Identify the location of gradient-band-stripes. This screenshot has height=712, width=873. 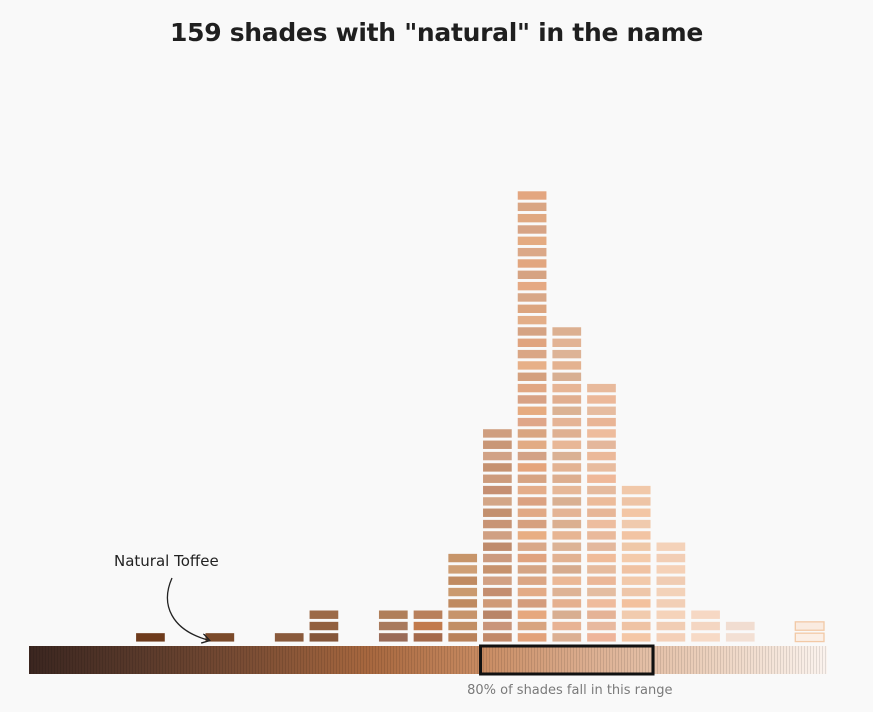
(428, 660).